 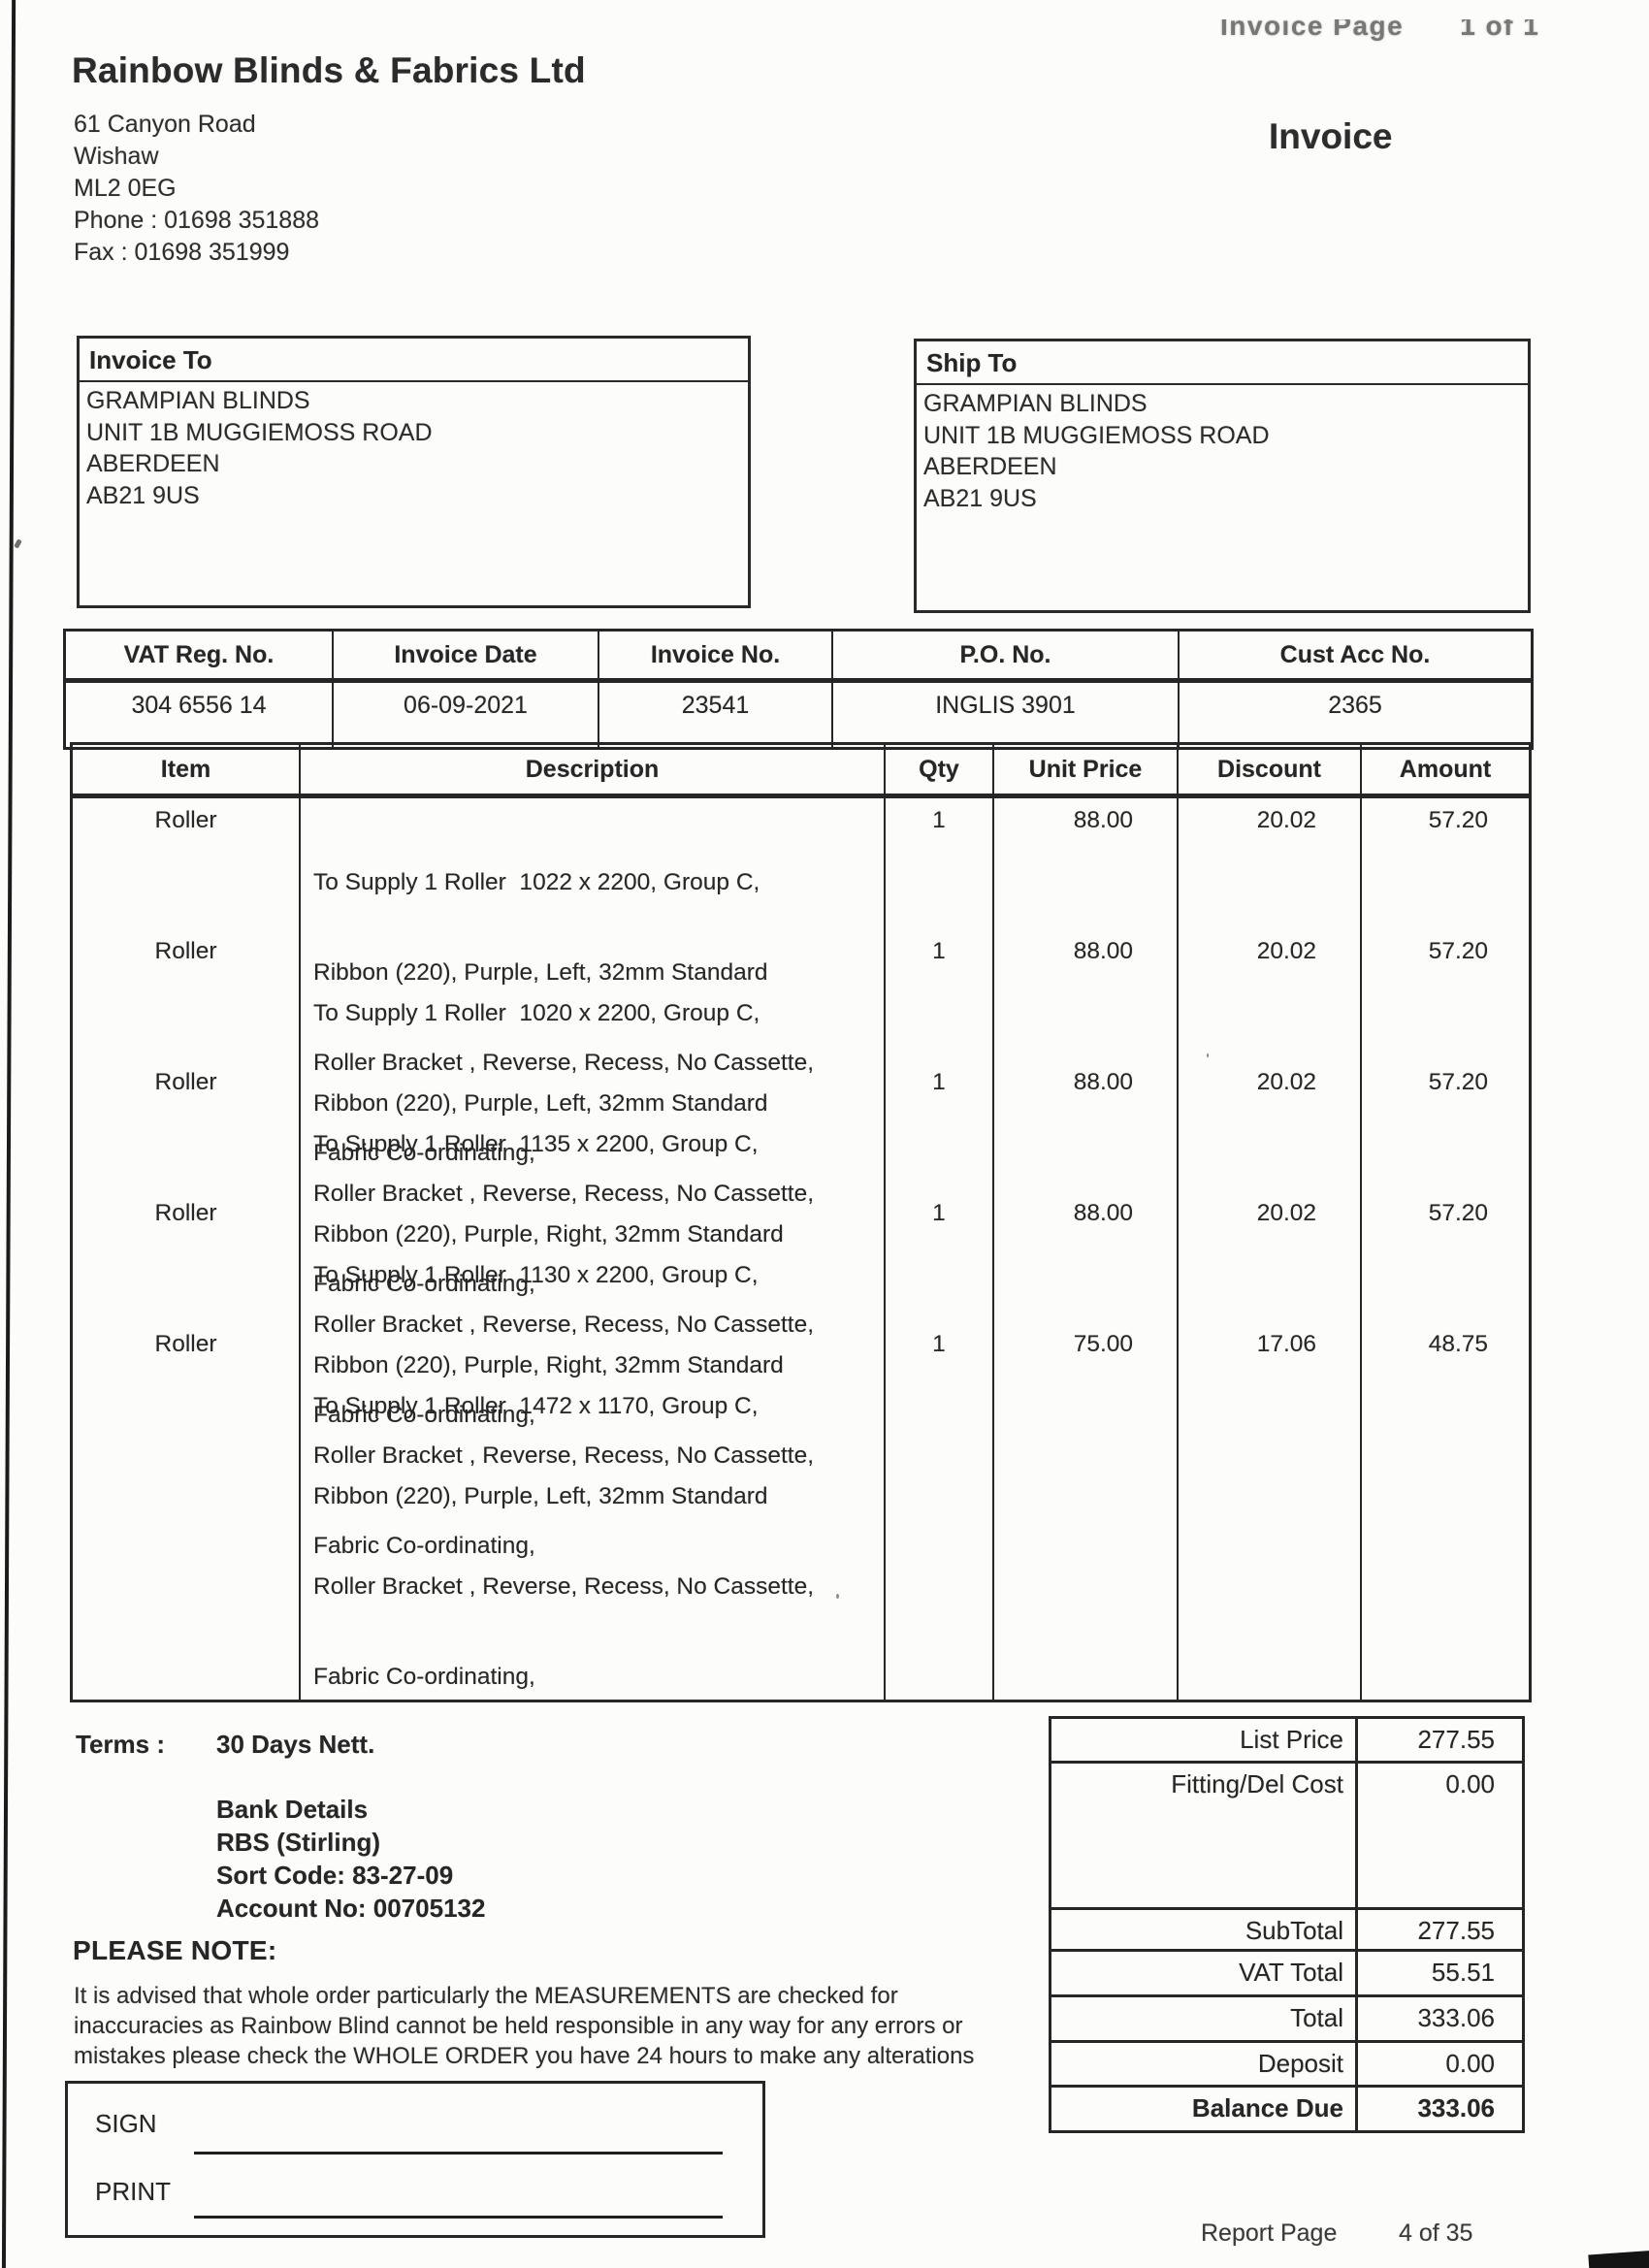 I want to click on totals-label: Deposit, so click(x=1204, y=2064).